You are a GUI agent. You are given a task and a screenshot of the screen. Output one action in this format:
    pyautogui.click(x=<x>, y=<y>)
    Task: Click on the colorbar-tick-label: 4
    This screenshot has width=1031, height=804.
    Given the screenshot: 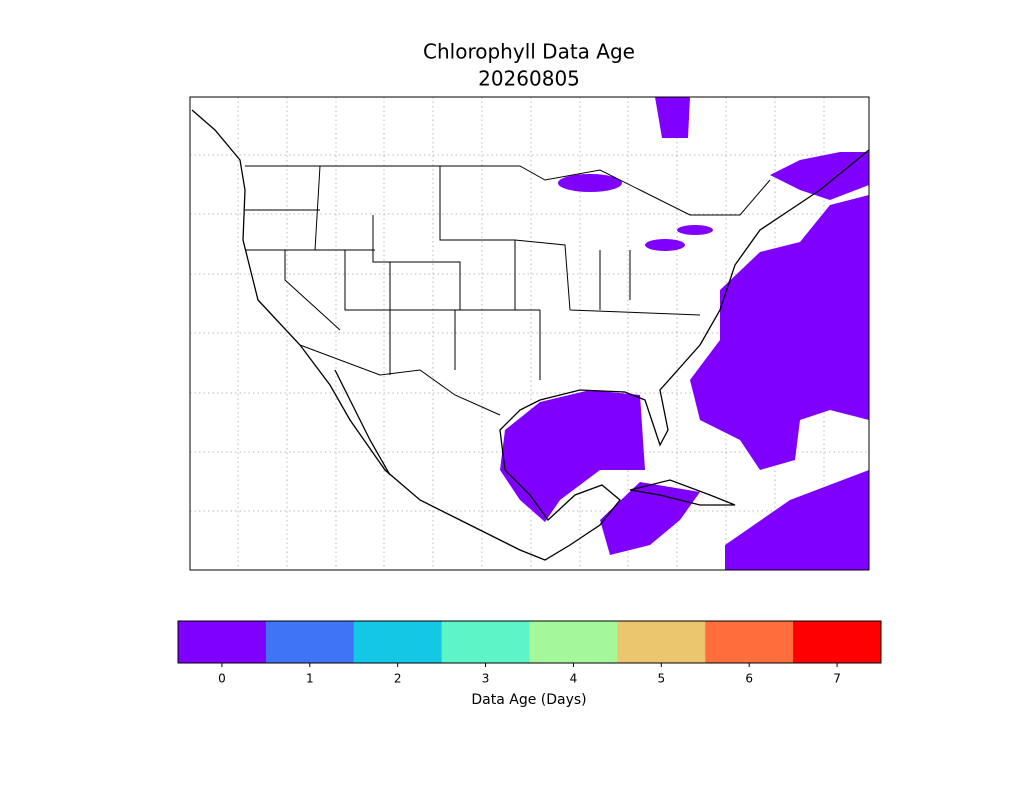 What is the action you would take?
    pyautogui.click(x=574, y=679)
    